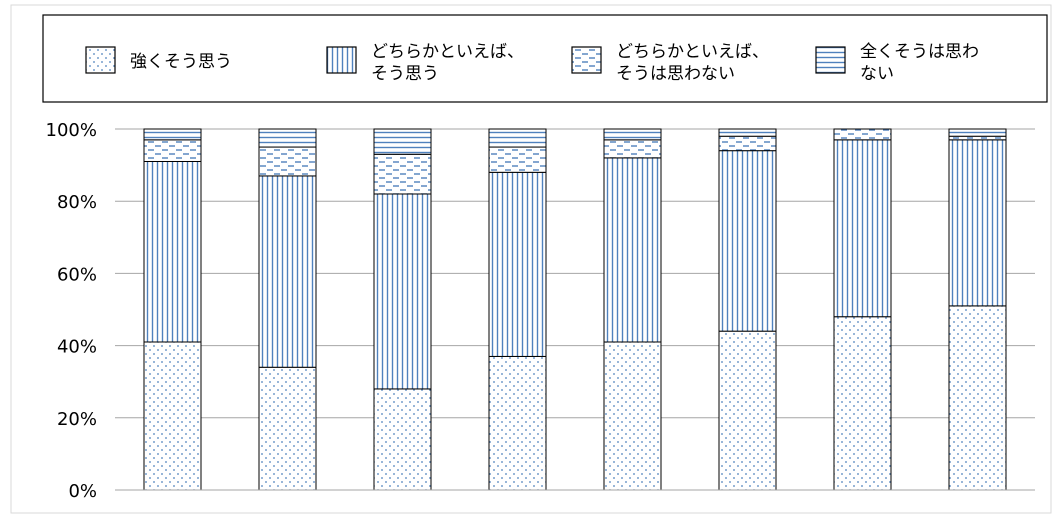  I want to click on y-tick-label: 20%, so click(77, 419).